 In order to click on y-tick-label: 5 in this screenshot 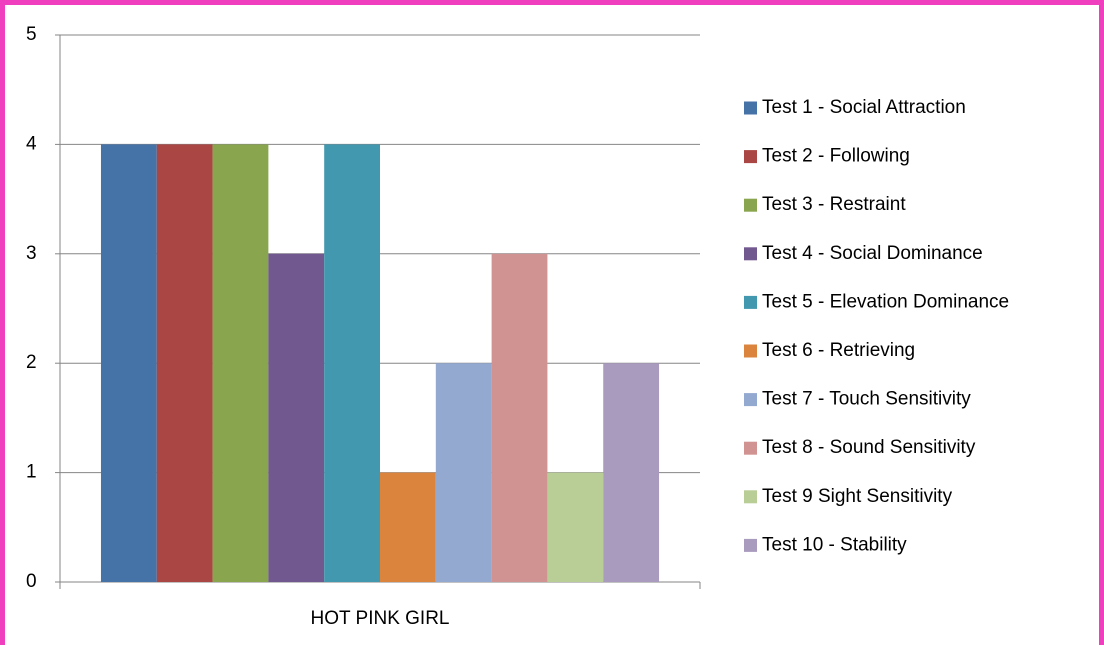, I will do `click(31, 34)`.